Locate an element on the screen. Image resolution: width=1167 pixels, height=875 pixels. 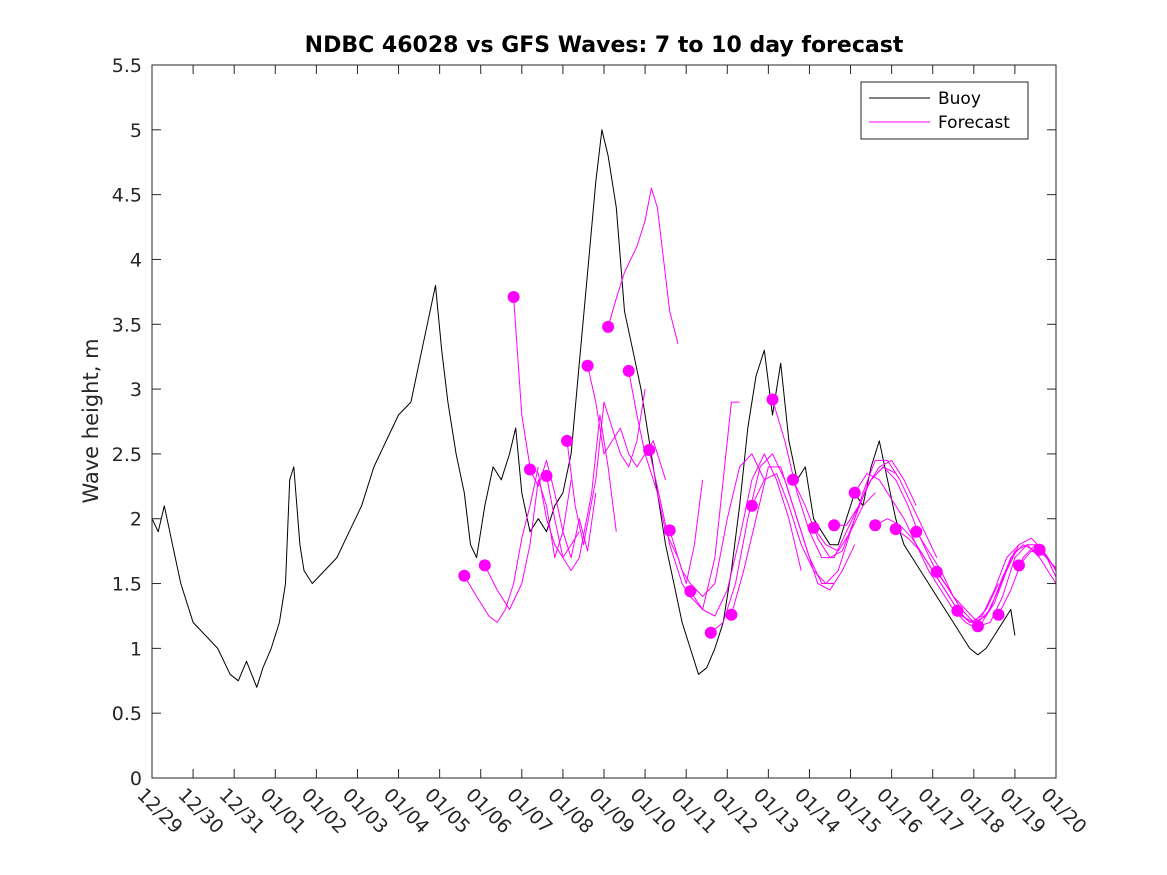
y-tick-label: 0 is located at coordinates (136, 779).